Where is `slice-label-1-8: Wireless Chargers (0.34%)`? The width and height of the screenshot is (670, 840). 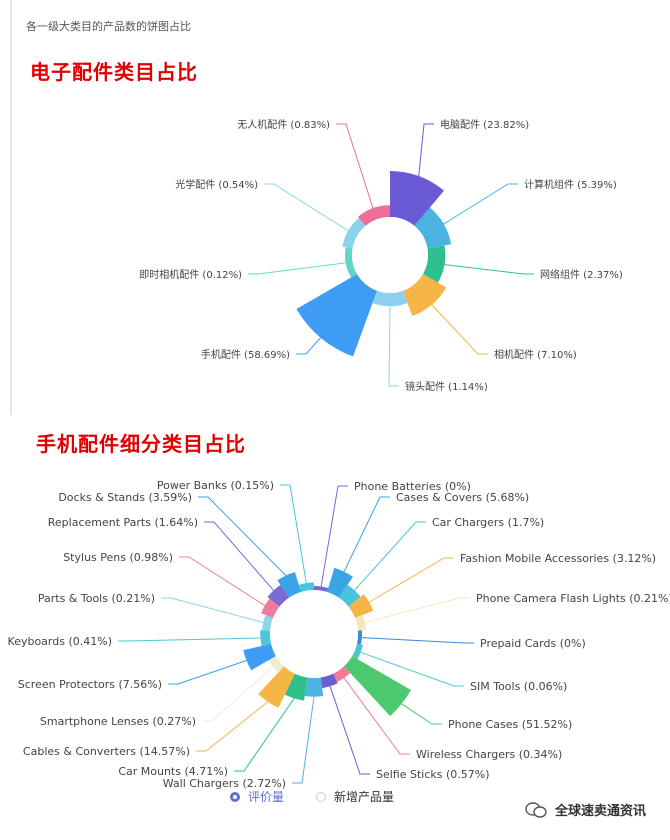
slice-label-1-8: Wireless Chargers (0.34%) is located at coordinates (489, 754).